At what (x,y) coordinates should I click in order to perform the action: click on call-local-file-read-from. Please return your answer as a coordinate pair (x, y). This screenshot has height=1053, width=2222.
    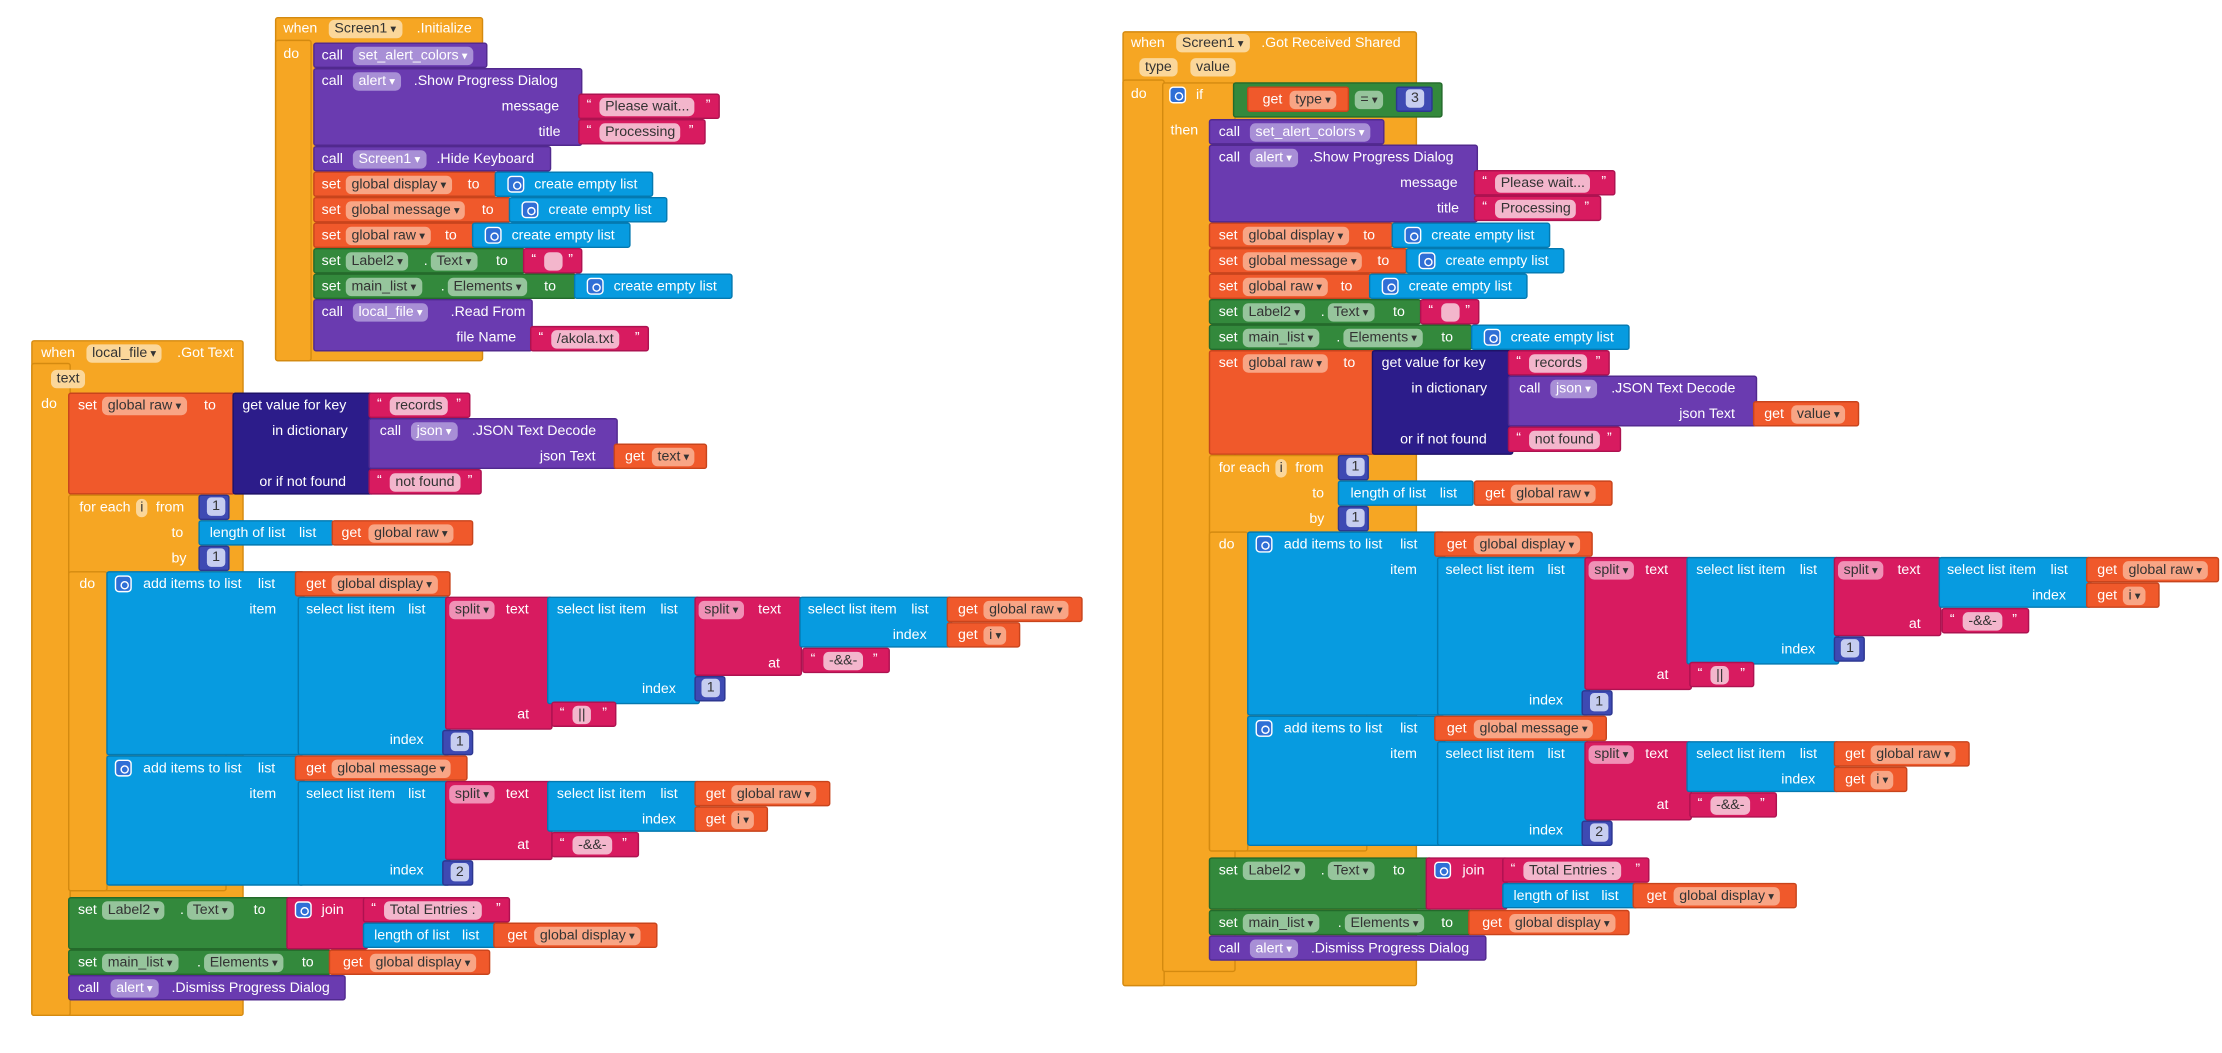
    Looking at the image, I should click on (423, 325).